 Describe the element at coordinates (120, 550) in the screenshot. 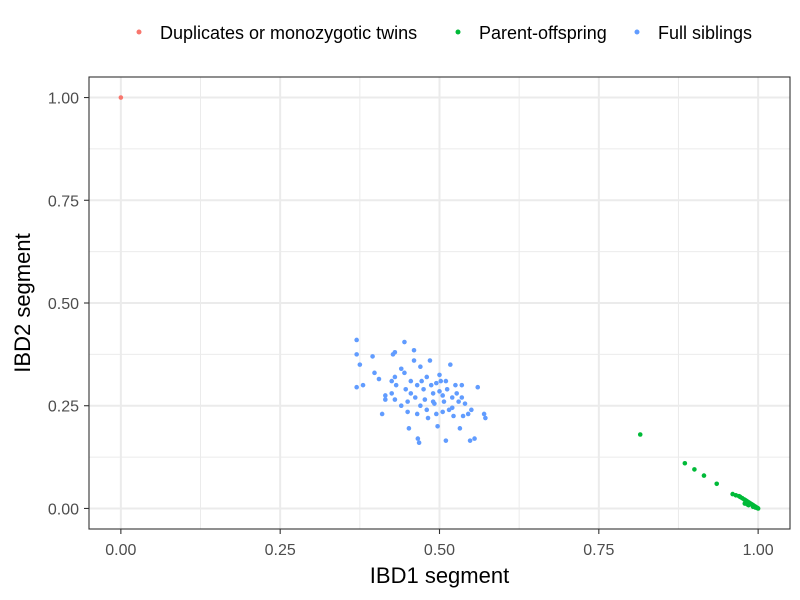

I see `x-tick-label: 0.00` at that location.